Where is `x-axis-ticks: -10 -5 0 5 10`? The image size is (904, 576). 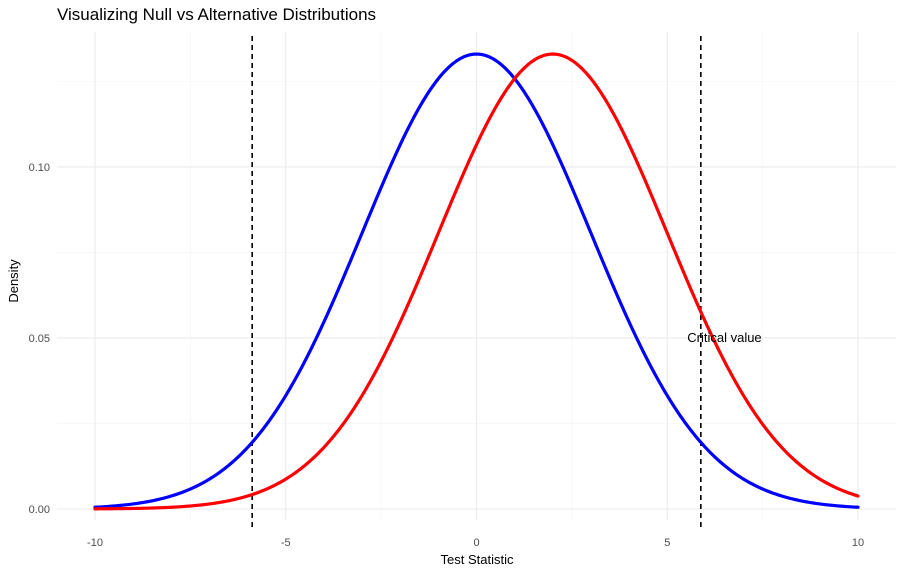 x-axis-ticks: -10 -5 0 5 10 is located at coordinates (475, 543).